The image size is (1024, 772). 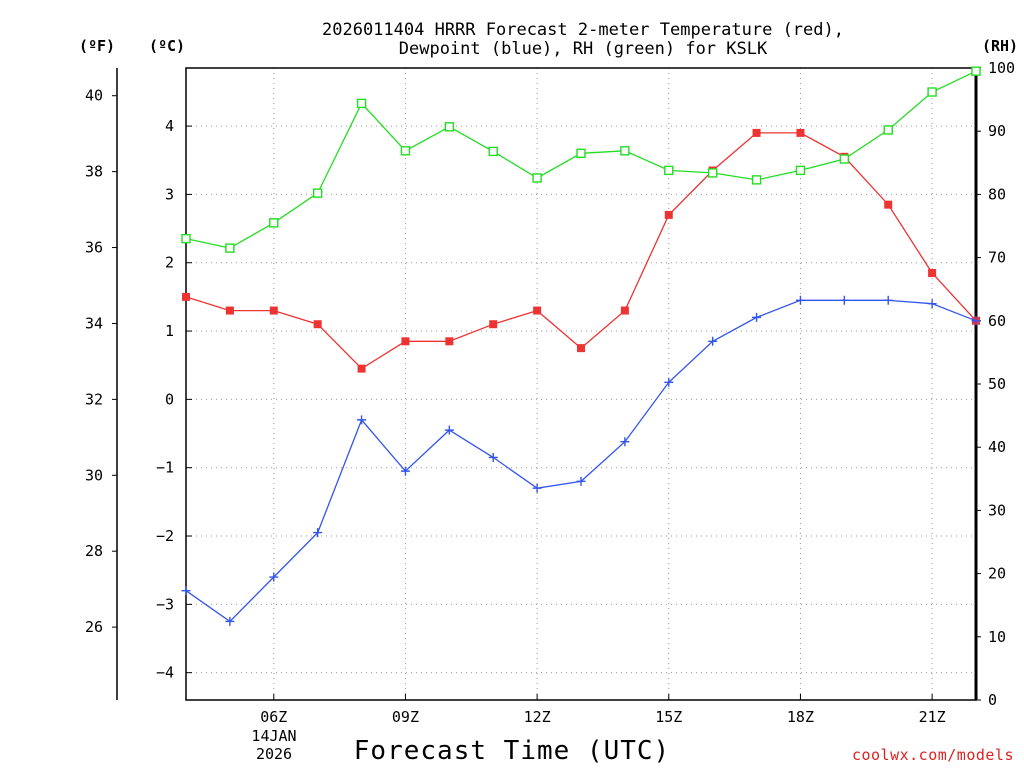 What do you see at coordinates (94, 627) in the screenshot?
I see `fahrenheit-tick-label: 26` at bounding box center [94, 627].